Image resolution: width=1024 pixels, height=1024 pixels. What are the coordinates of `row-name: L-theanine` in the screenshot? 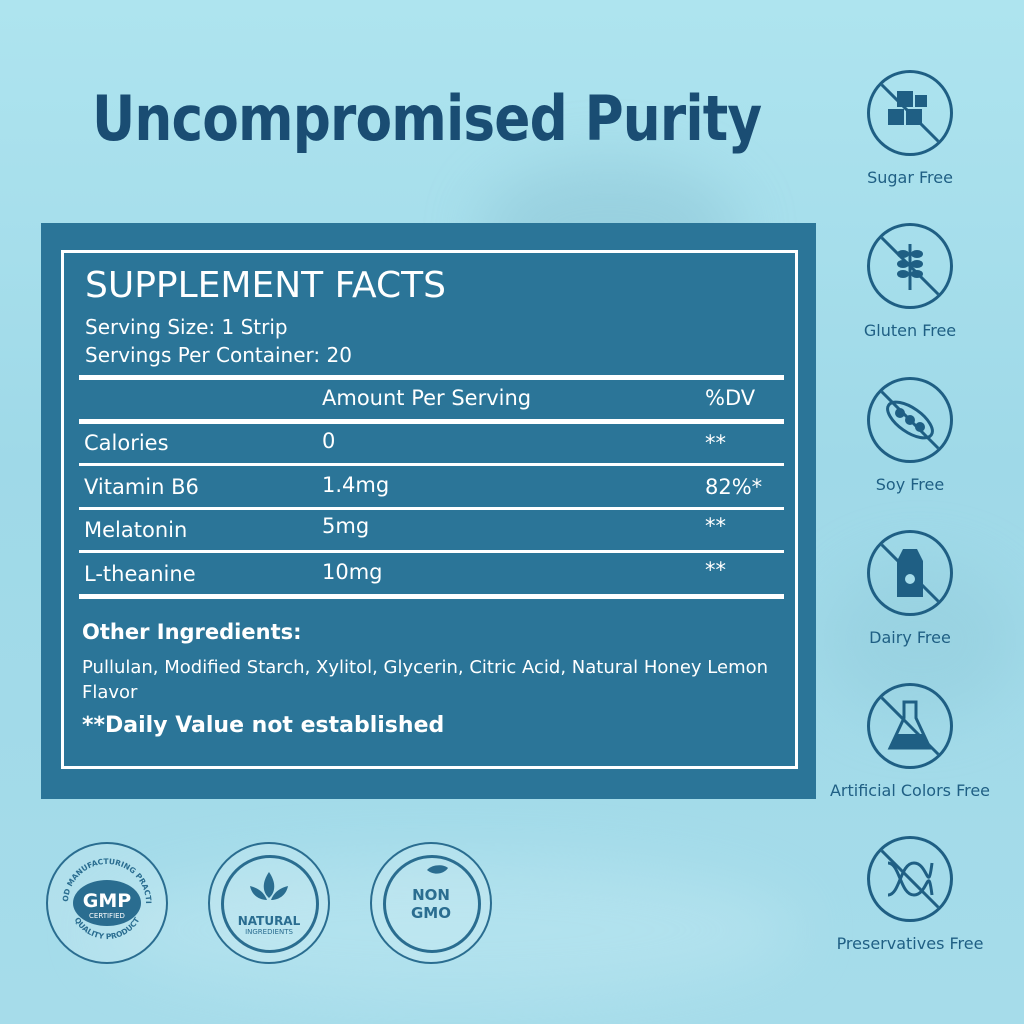 It's located at (140, 574).